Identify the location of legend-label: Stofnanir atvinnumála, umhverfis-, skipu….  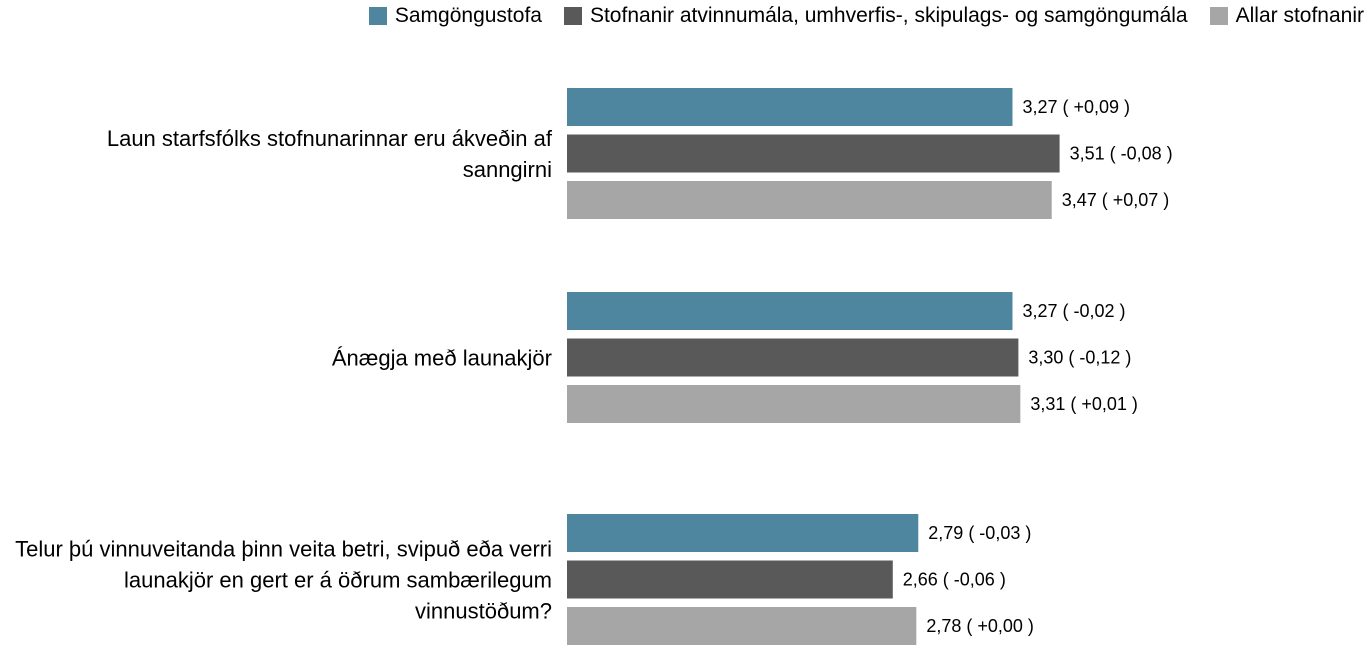
(888, 15).